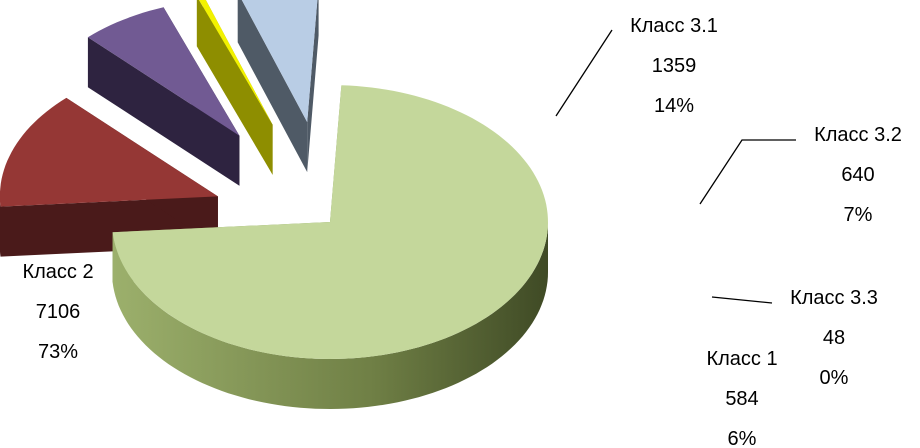 The height and width of the screenshot is (448, 920). What do you see at coordinates (857, 175) in the screenshot?
I see `data-label-value: 640` at bounding box center [857, 175].